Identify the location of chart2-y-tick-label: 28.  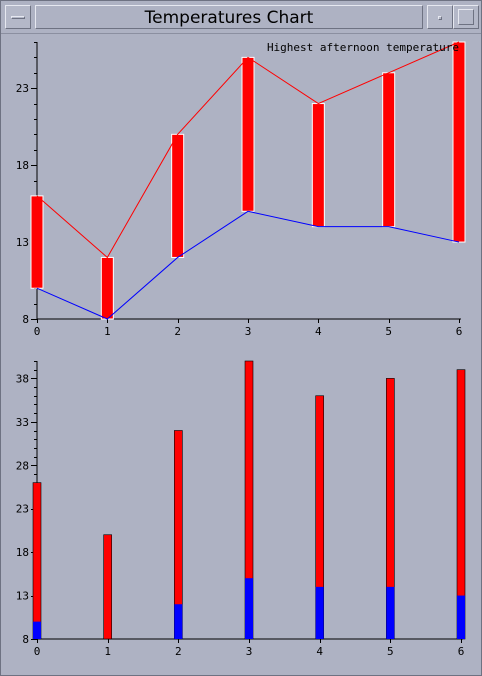
(22, 465).